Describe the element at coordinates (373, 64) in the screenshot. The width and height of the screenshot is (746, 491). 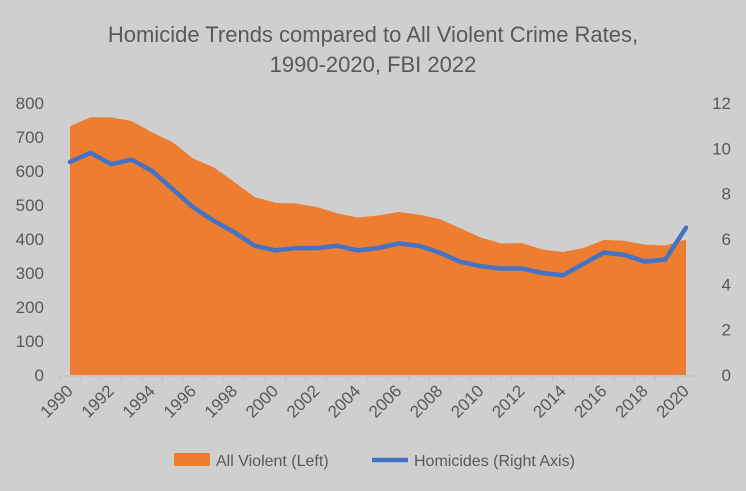
I see `chart-title-line-2: 1990-2020, FBI 2022` at that location.